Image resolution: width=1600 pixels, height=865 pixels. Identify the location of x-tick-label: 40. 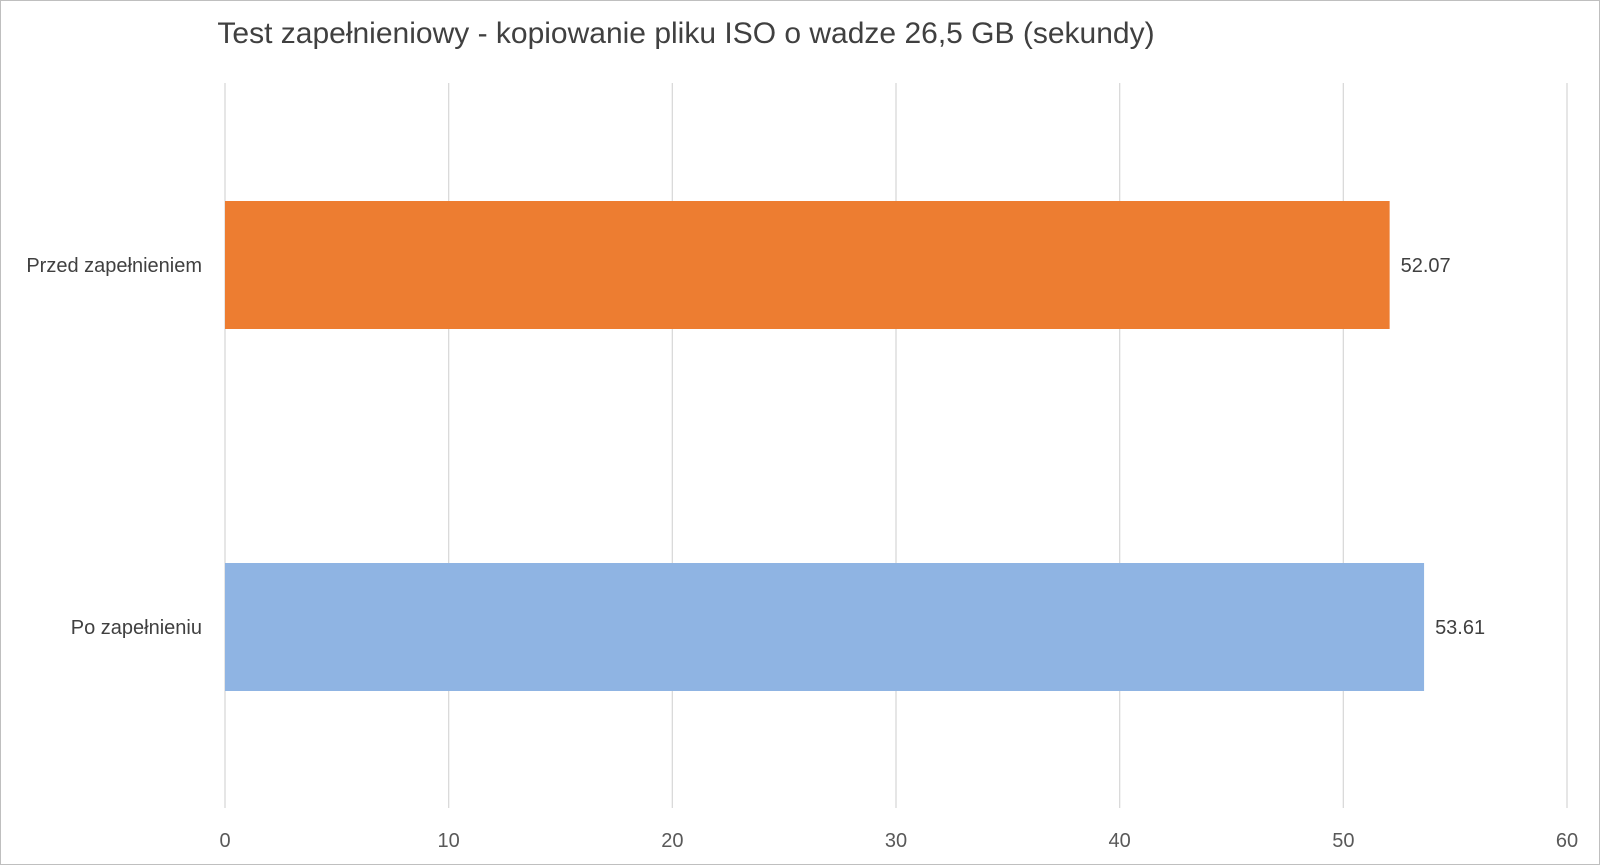
(1120, 841).